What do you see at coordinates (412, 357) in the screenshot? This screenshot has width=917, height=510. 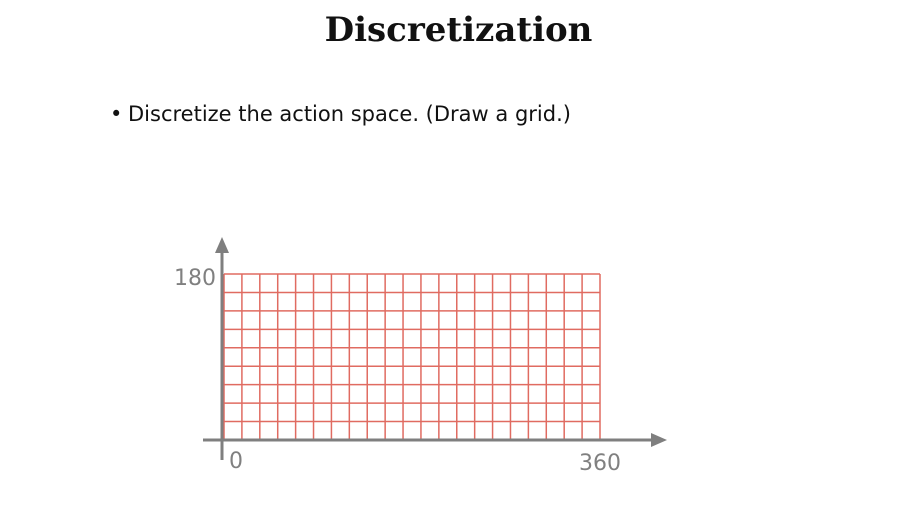 I see `discretization-grid` at bounding box center [412, 357].